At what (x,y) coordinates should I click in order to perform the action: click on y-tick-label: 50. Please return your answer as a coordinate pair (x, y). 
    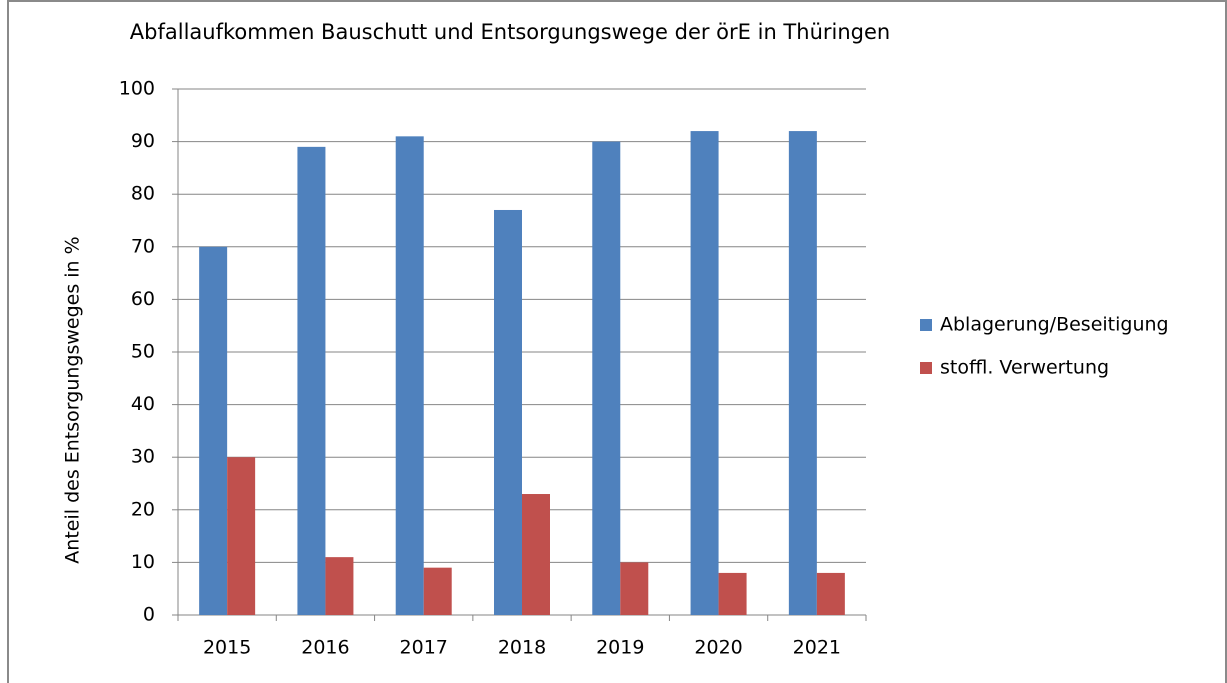
    Looking at the image, I should click on (143, 352).